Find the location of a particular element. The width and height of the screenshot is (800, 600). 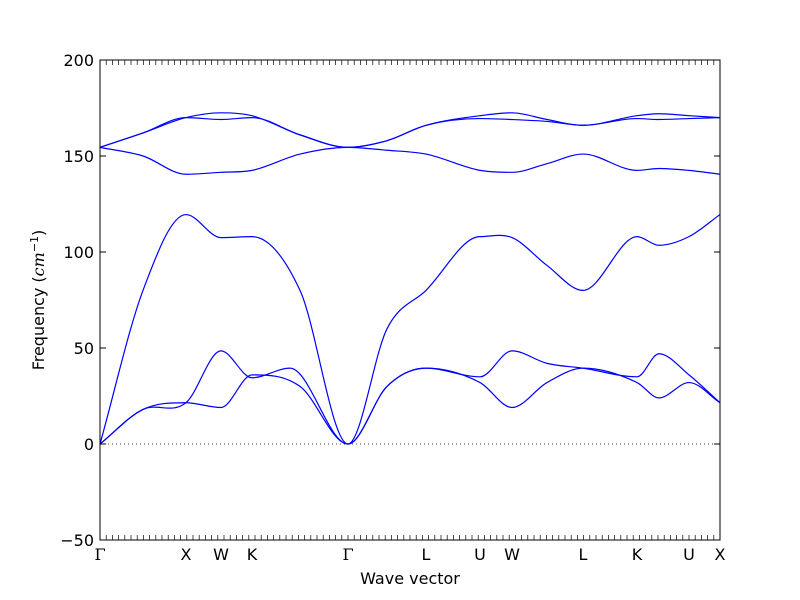

y-tick-label: 150 is located at coordinates (78, 156).